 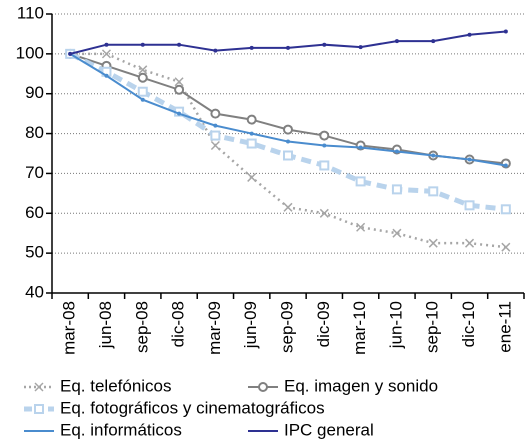 What do you see at coordinates (34, 172) in the screenshot?
I see `y-tick-label: 70` at bounding box center [34, 172].